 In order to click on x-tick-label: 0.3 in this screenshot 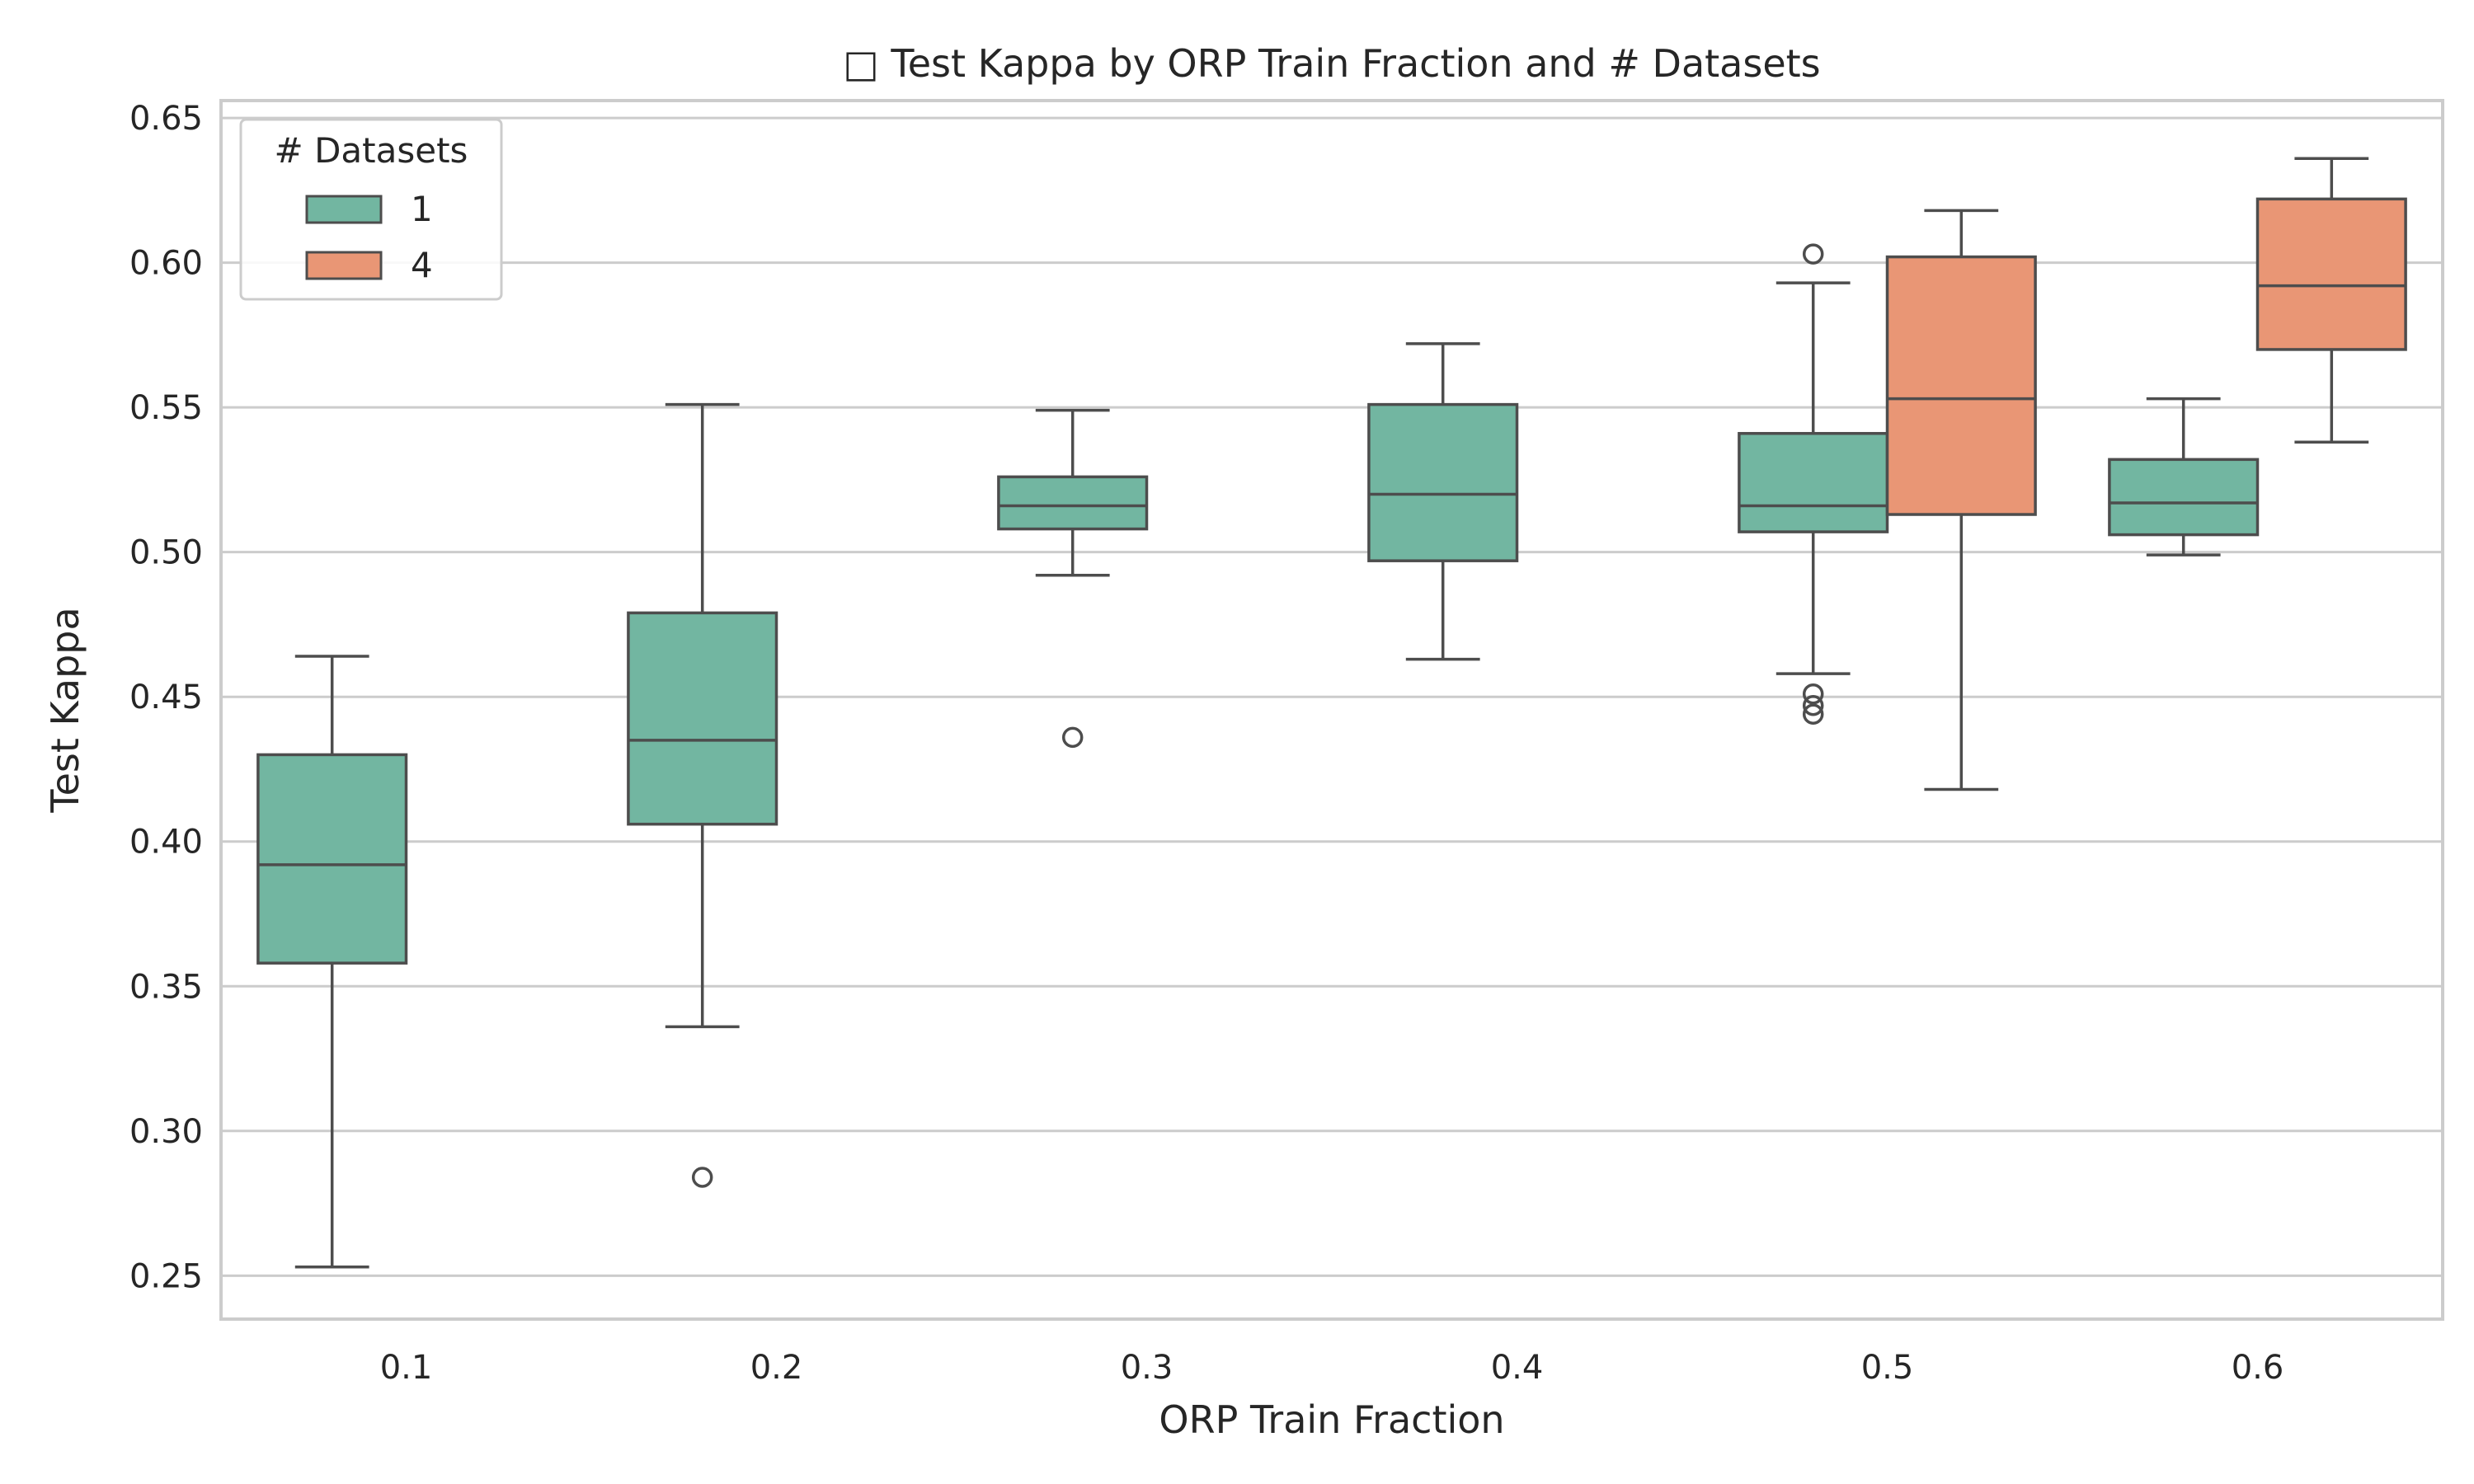, I will do `click(1147, 1368)`.